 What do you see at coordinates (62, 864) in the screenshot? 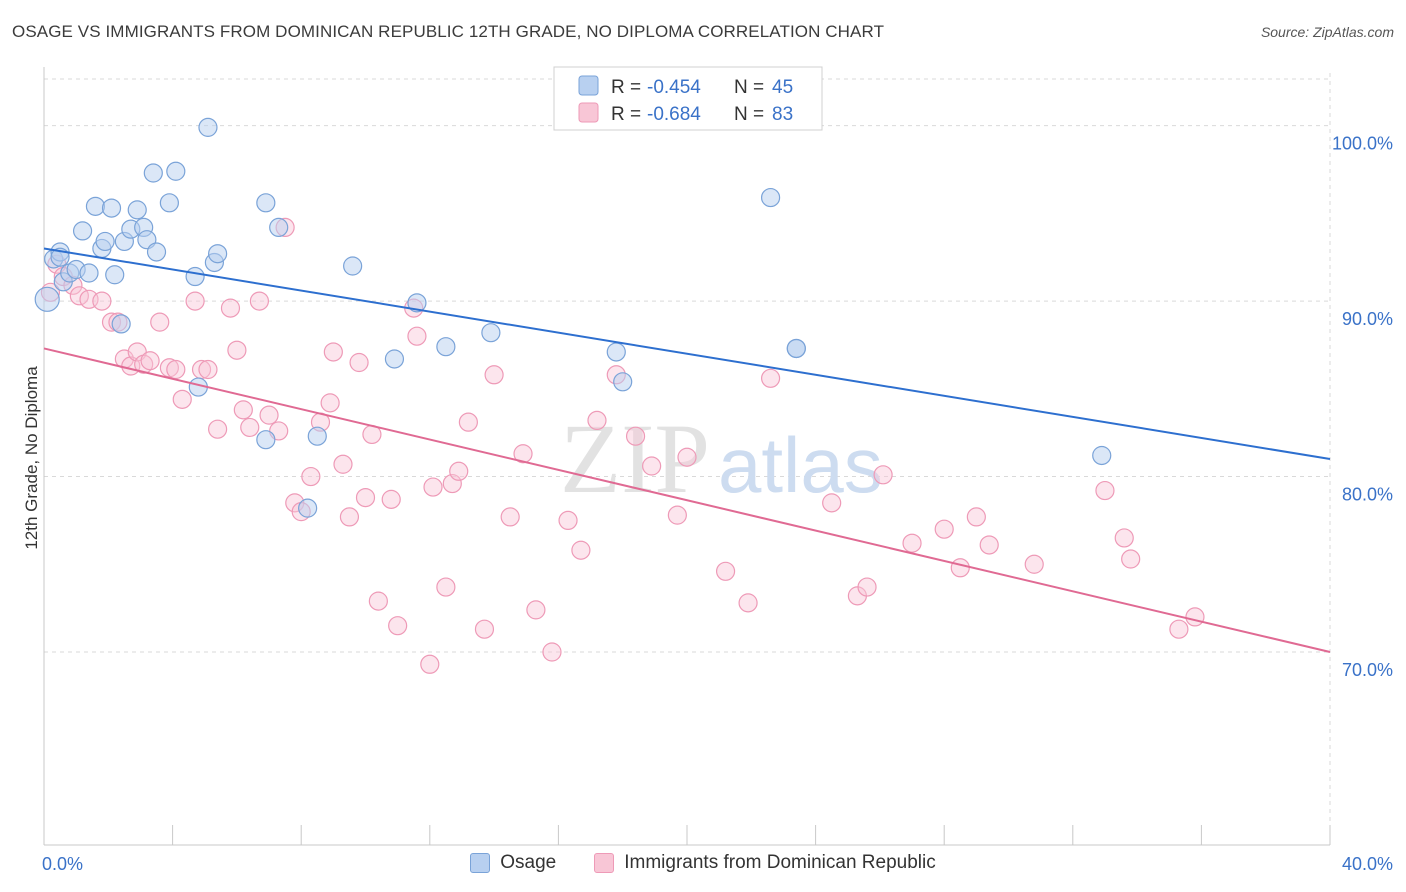
I see `x-tick-label: 0.0%` at bounding box center [62, 864].